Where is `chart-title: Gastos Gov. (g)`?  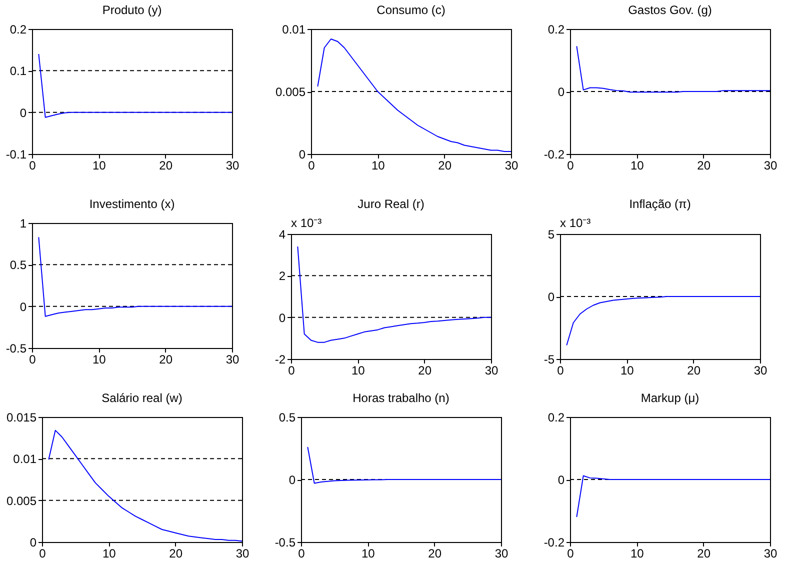
chart-title: Gastos Gov. (g) is located at coordinates (670, 10).